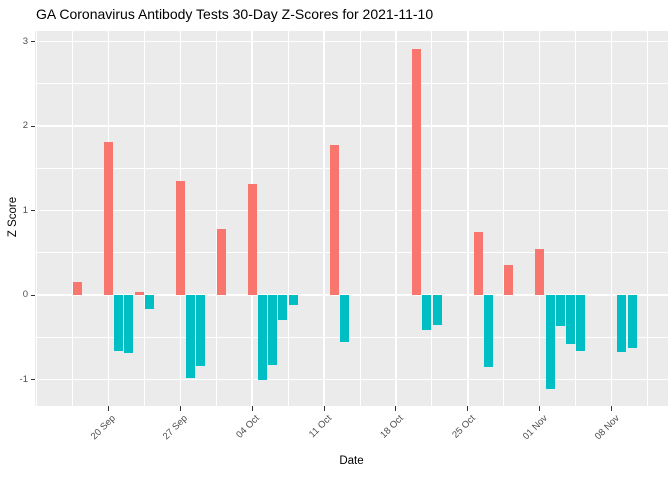 This screenshot has width=672, height=480. I want to click on x-tick-label: 20 Sep, so click(104, 428).